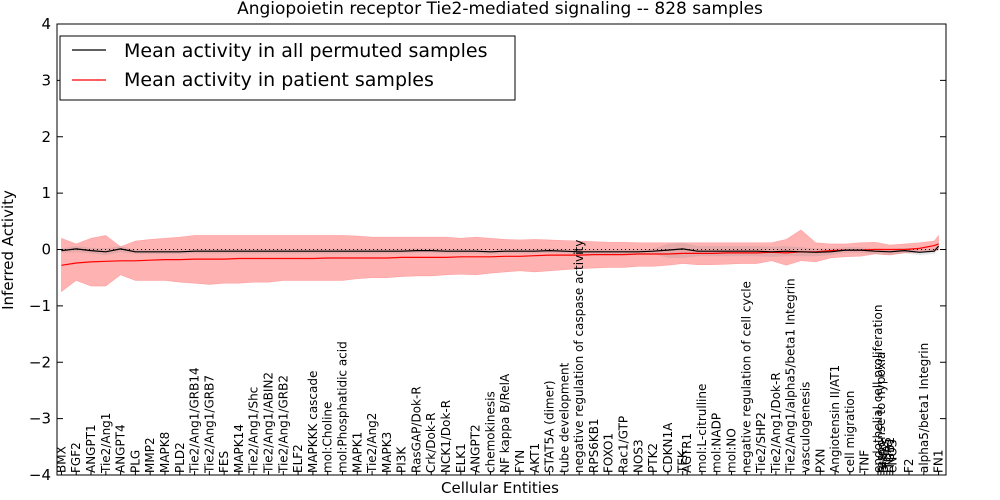  I want to click on x-tick-label: MAPK1, so click(357, 452).